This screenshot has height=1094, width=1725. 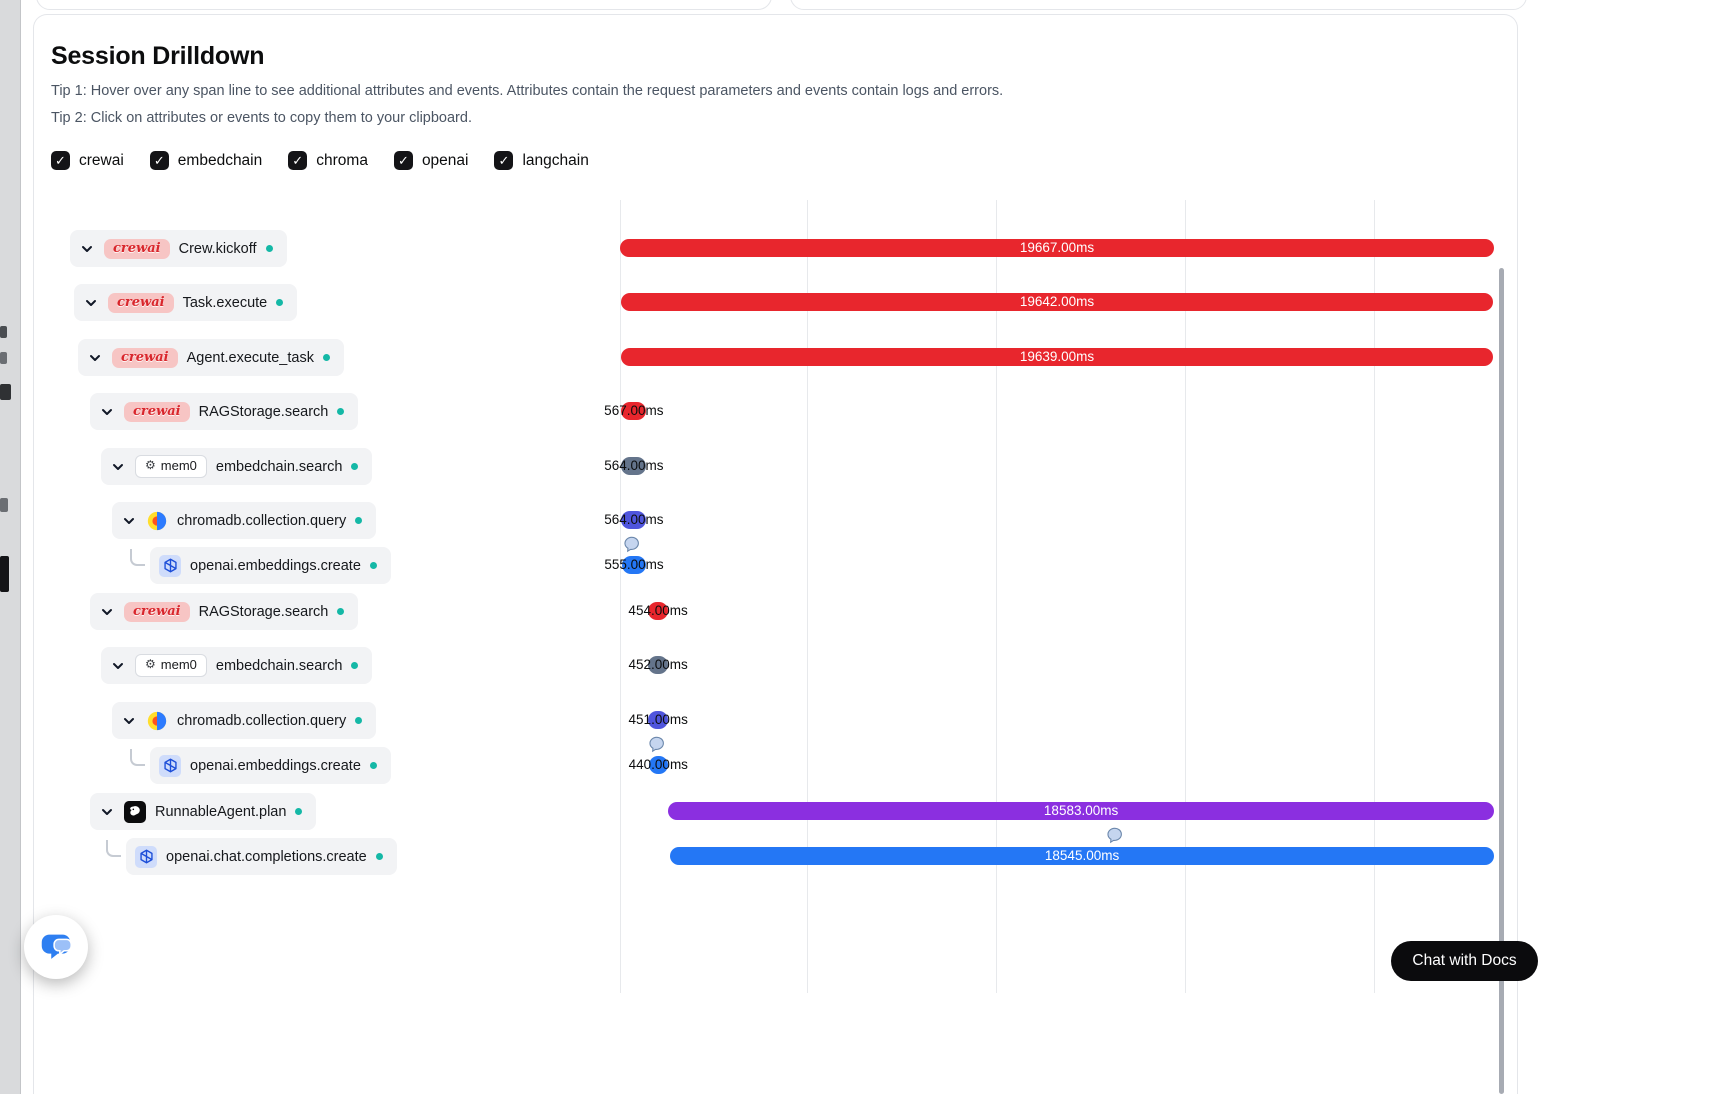 I want to click on filter-label: embedchain, so click(x=220, y=160).